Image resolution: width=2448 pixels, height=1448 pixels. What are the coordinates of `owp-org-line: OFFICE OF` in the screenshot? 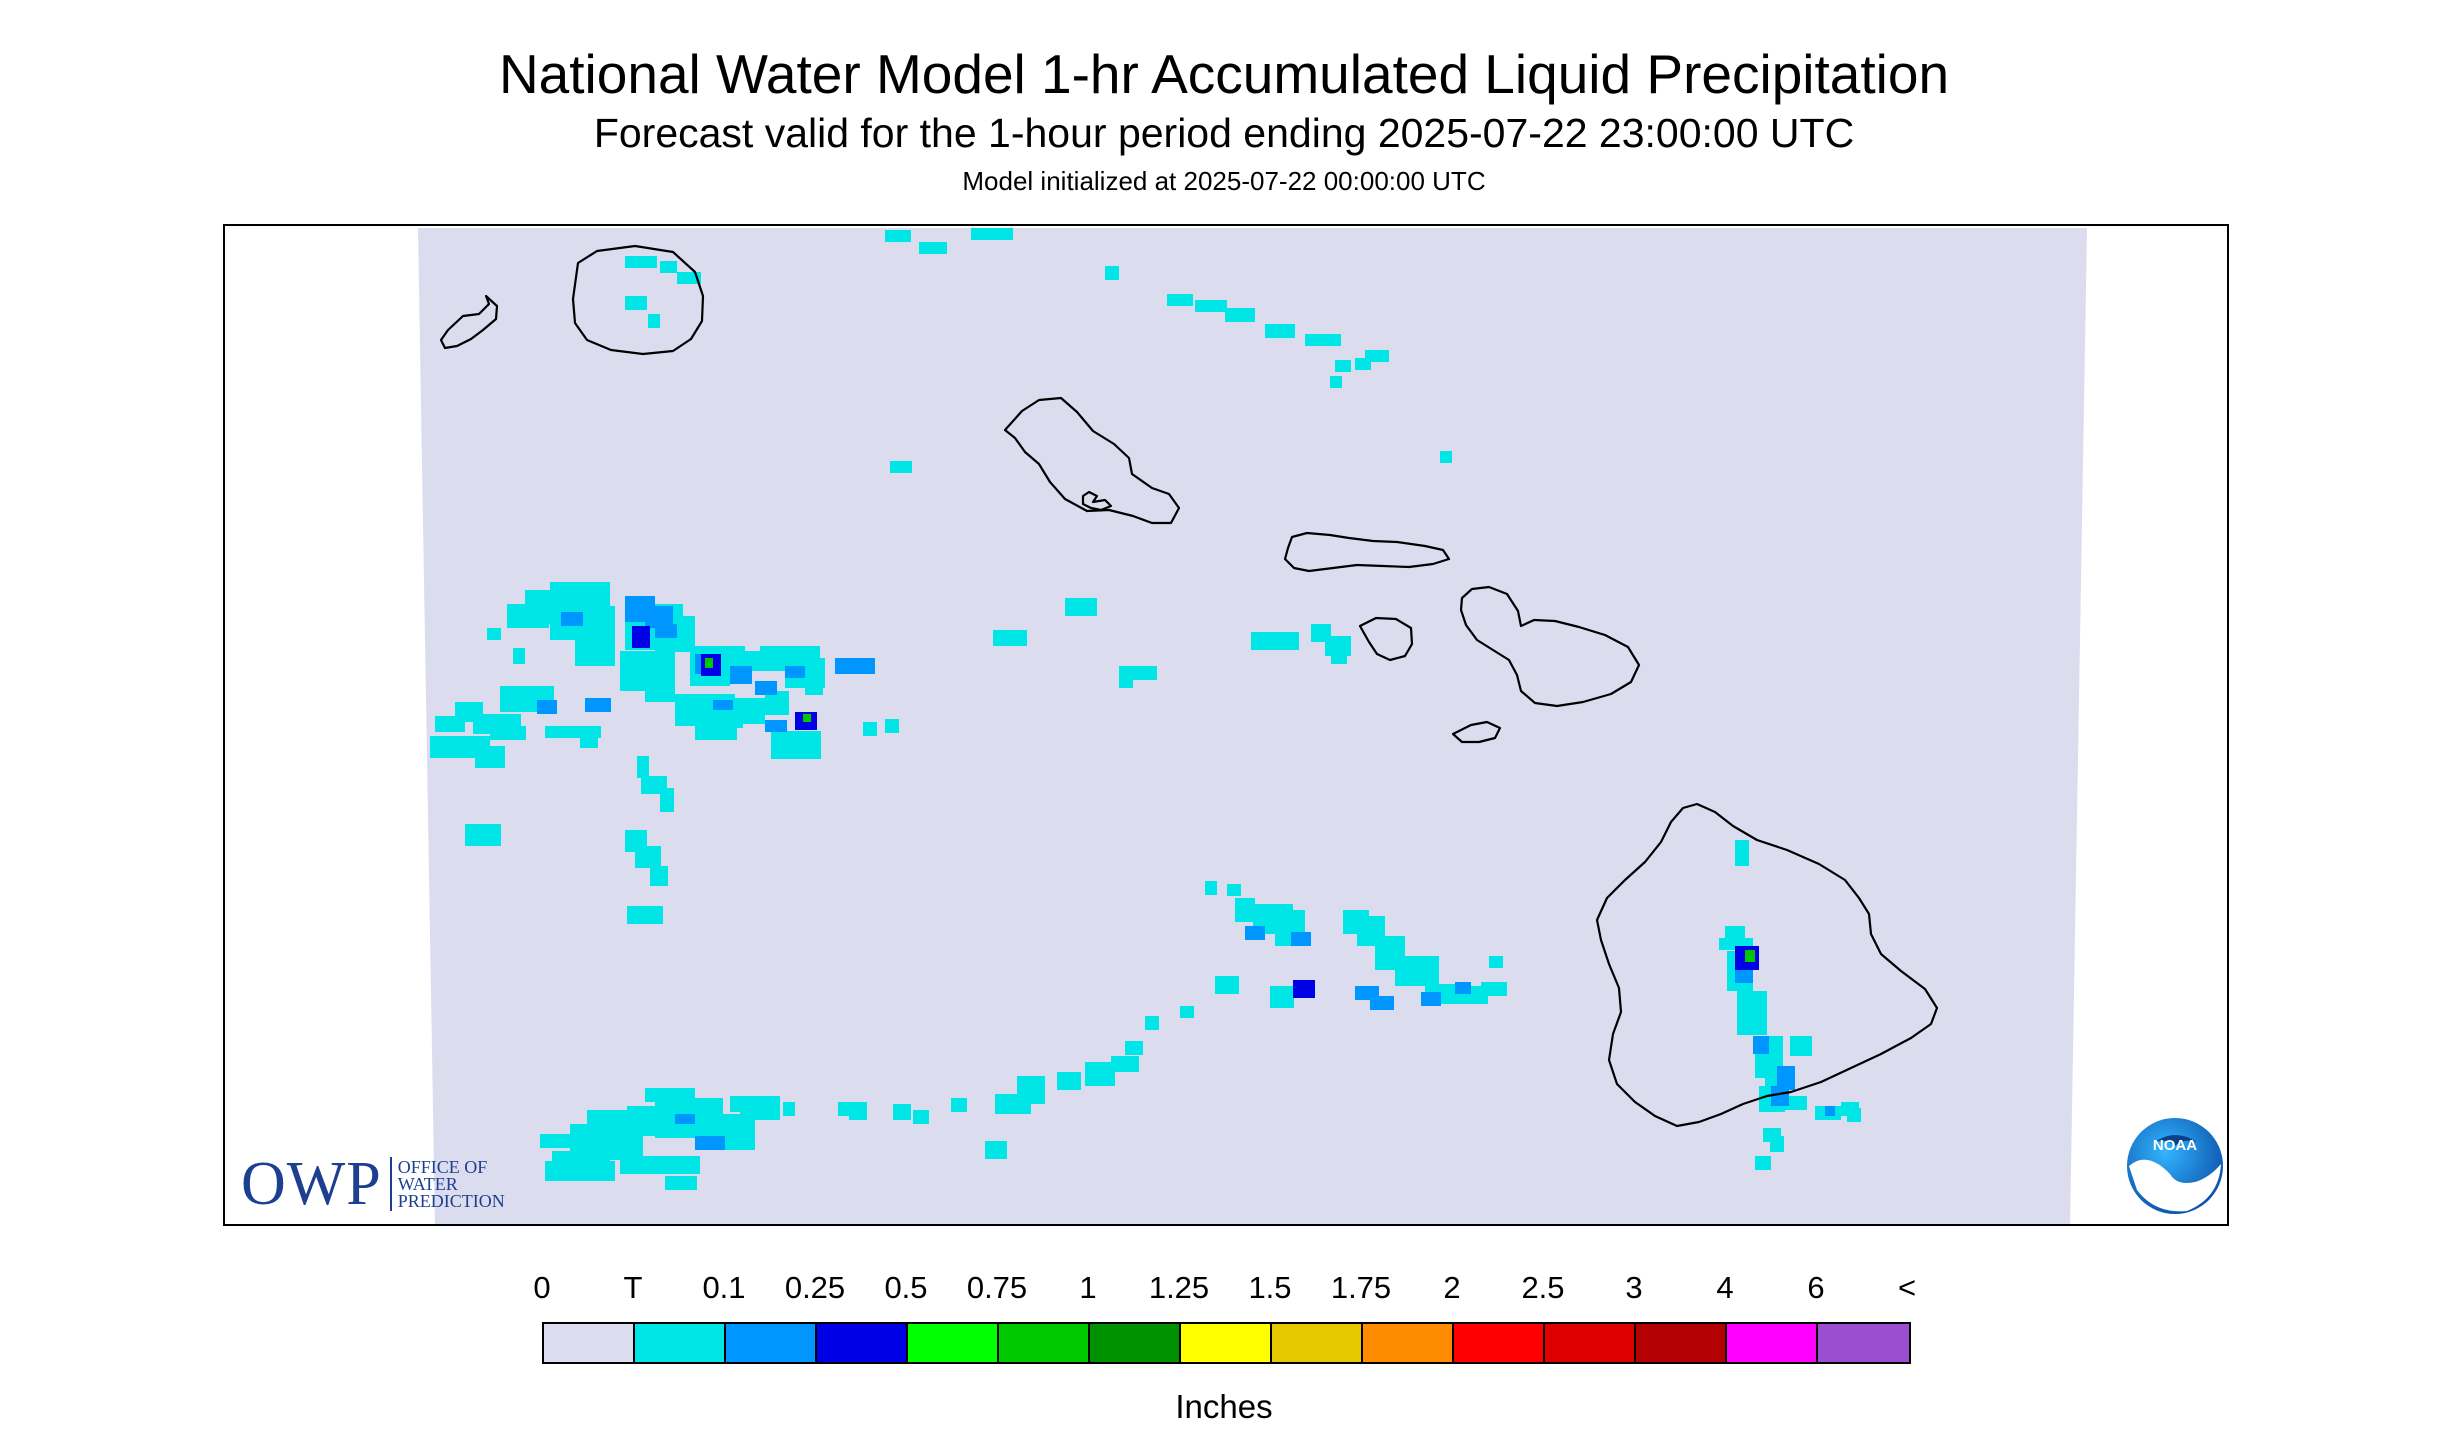 It's located at (442, 1166).